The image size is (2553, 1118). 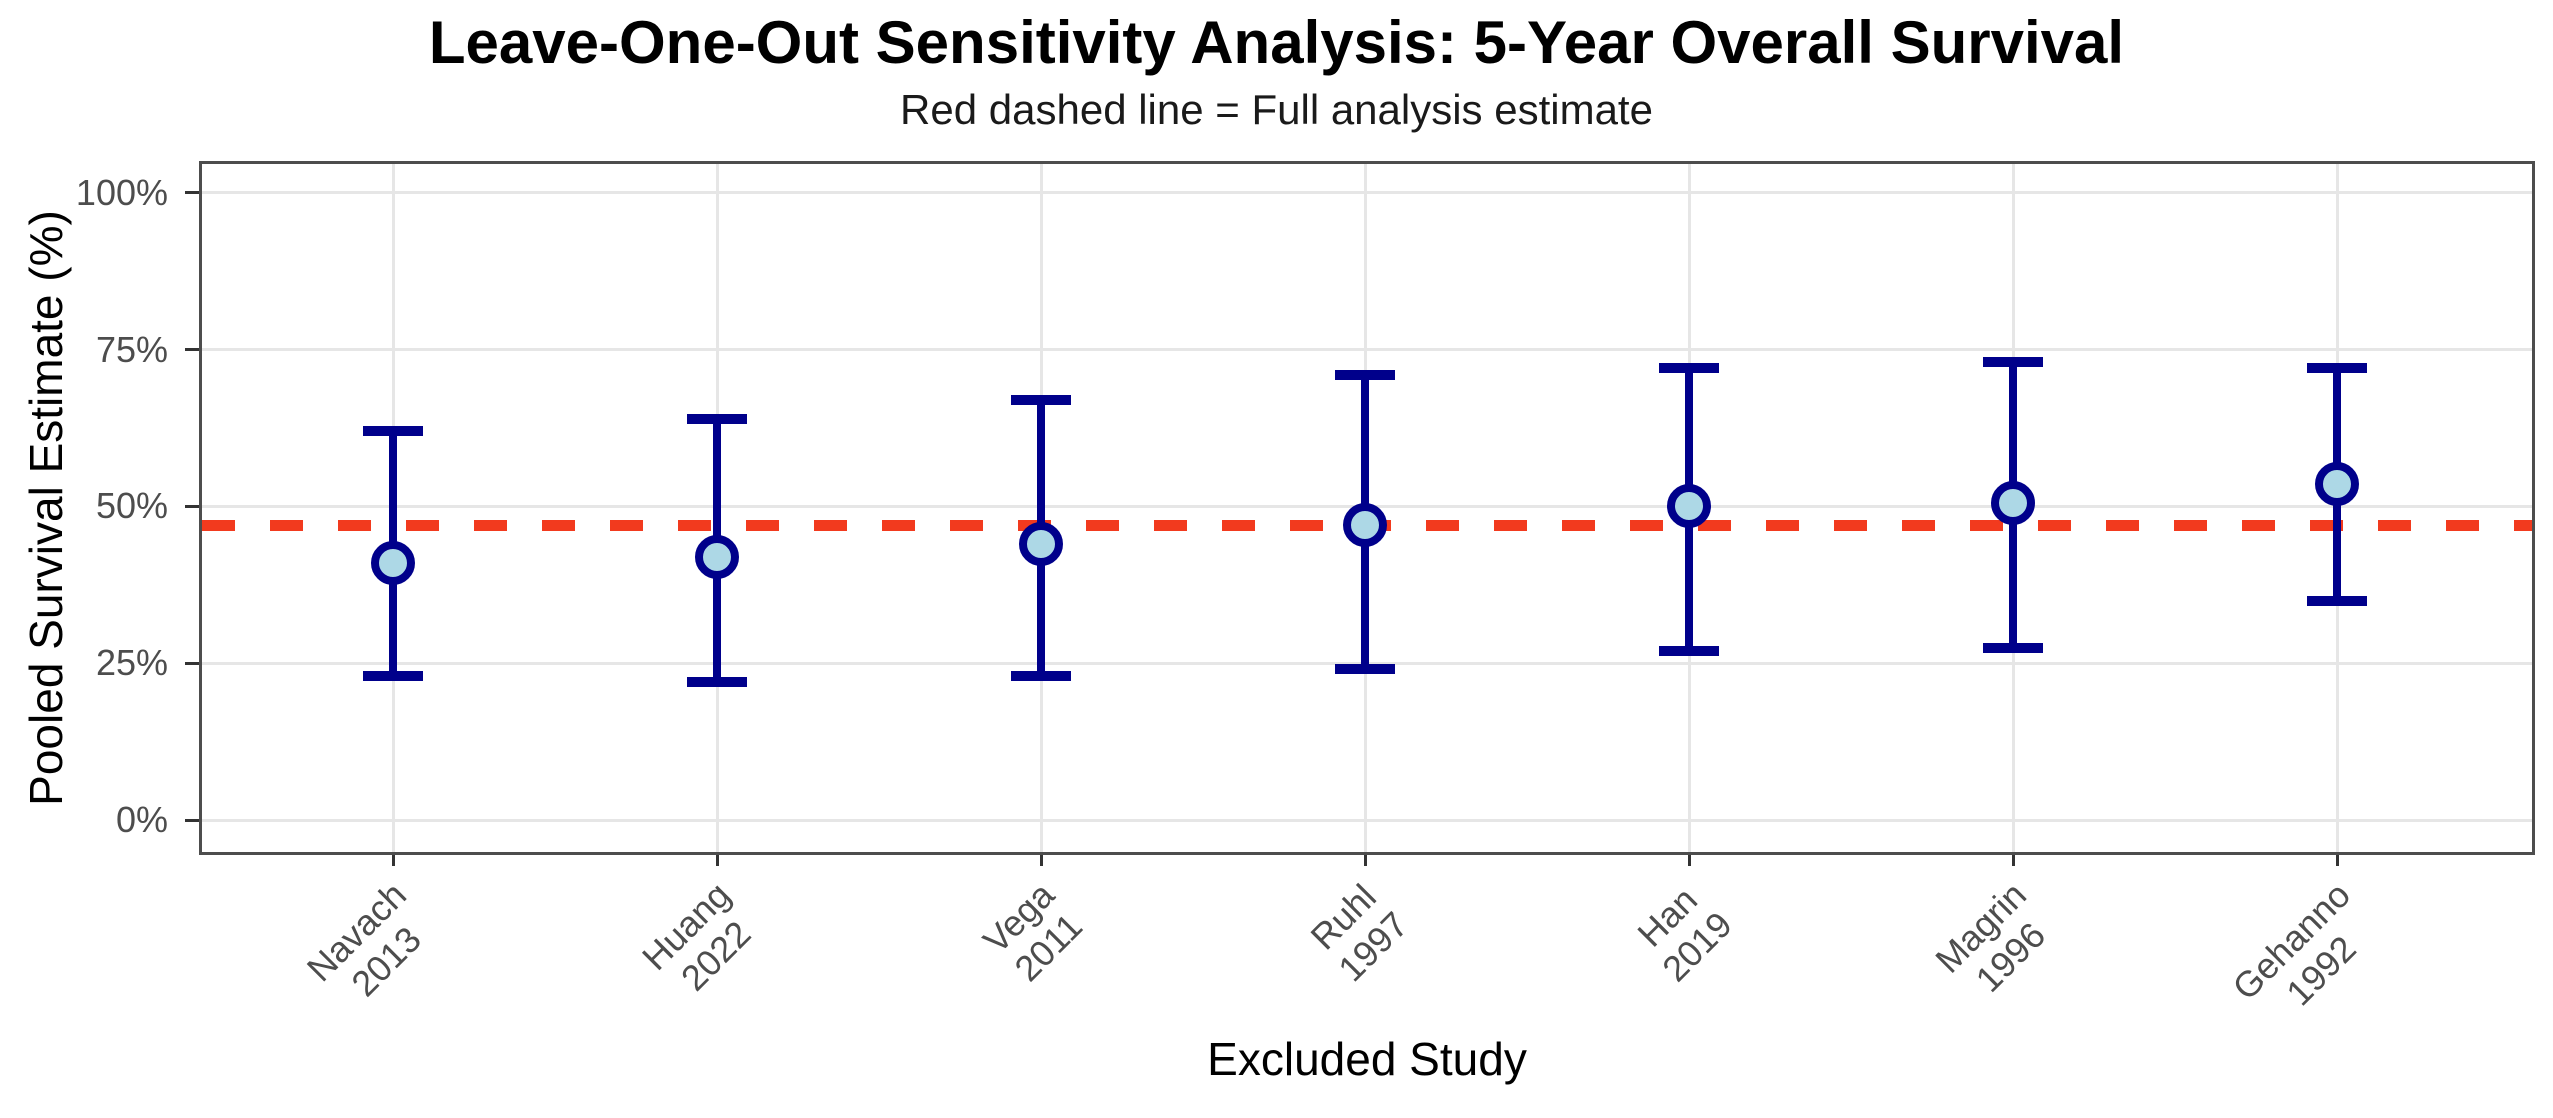 I want to click on x-tick-label-text: Han 2019, so click(x=1682, y=932).